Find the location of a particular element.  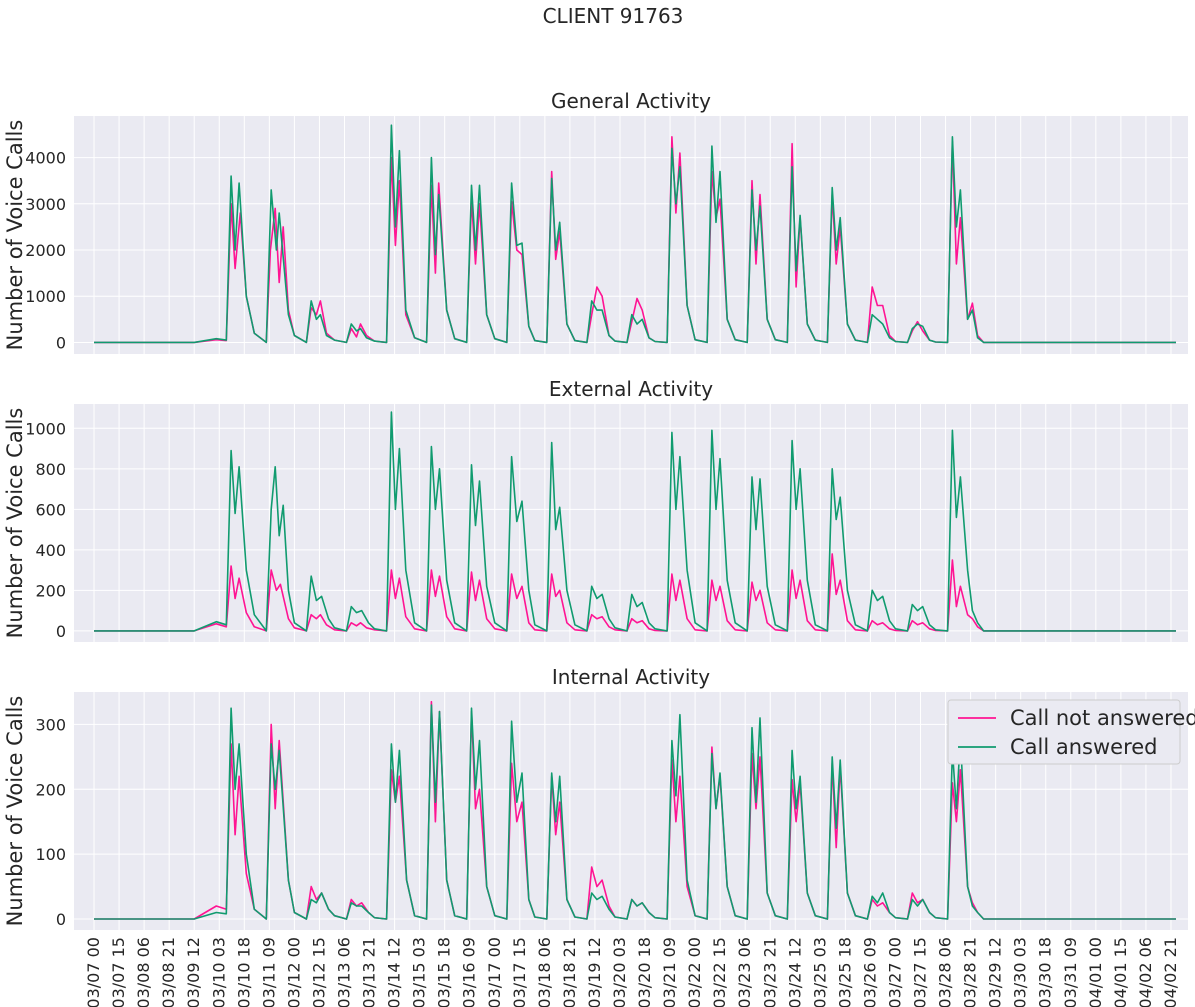

y-tick-label: 600 is located at coordinates (50, 509).